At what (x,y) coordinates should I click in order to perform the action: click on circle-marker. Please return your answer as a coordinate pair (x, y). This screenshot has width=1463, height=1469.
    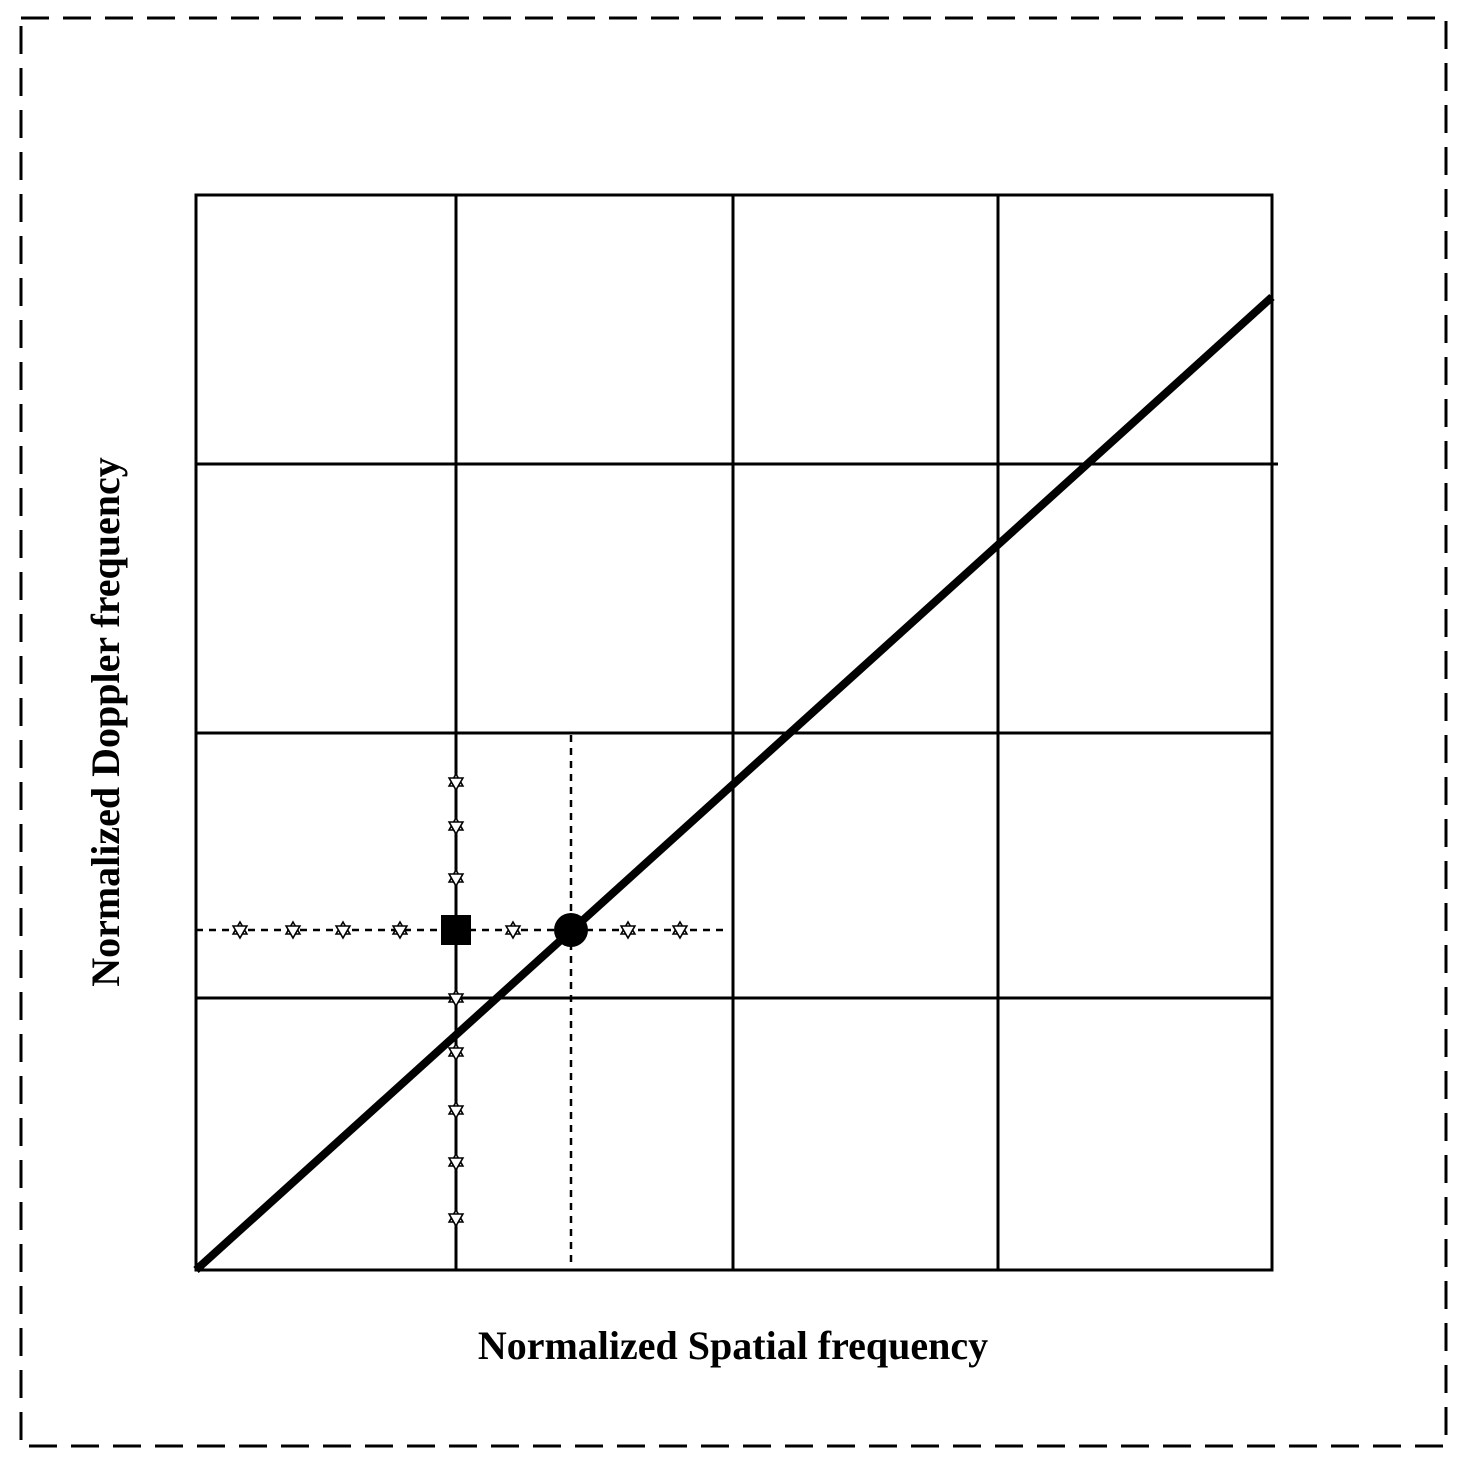
    Looking at the image, I should click on (571, 930).